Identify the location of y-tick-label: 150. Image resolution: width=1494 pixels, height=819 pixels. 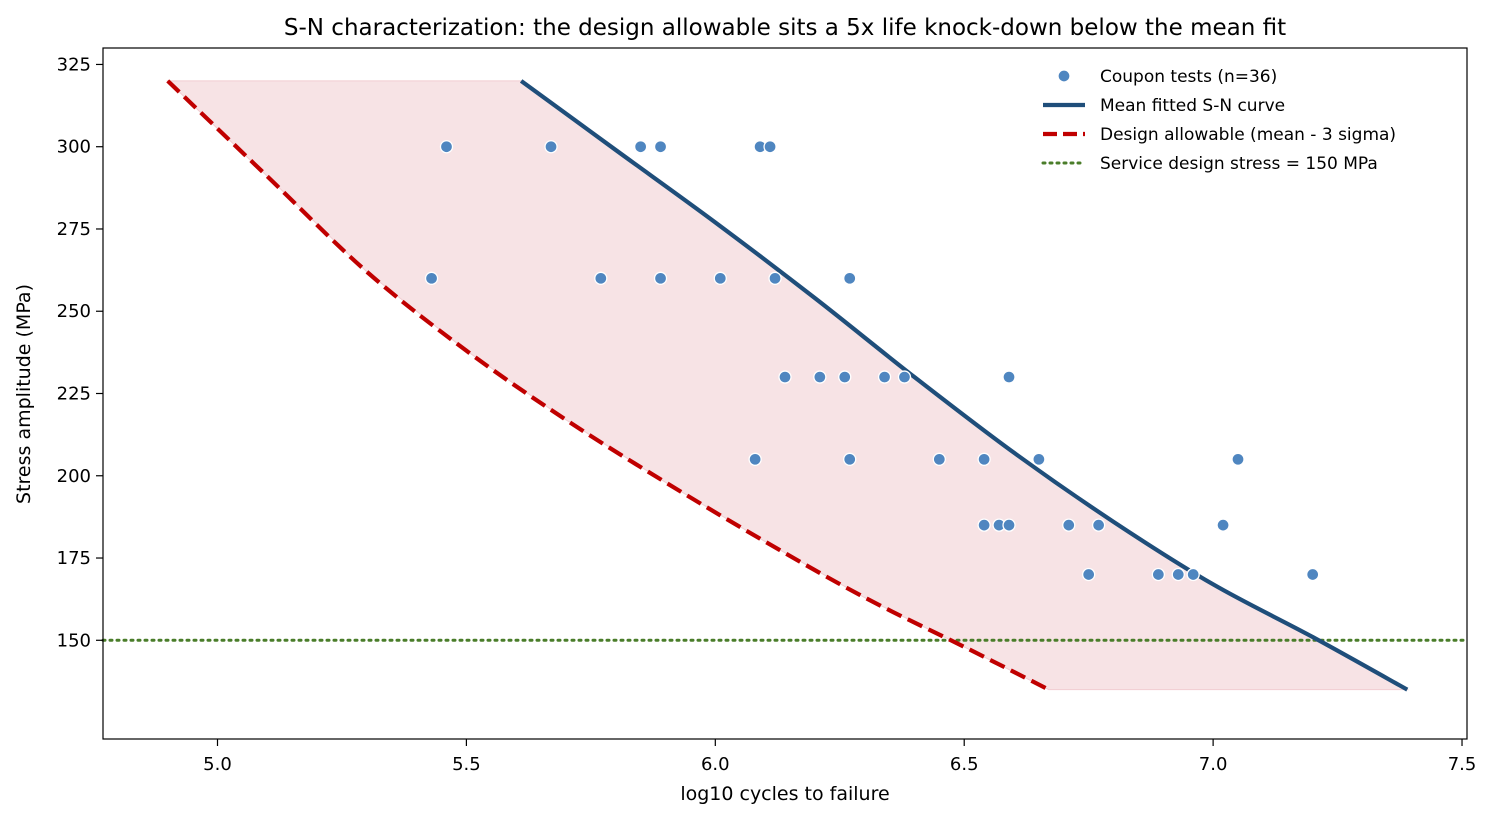
(74, 640).